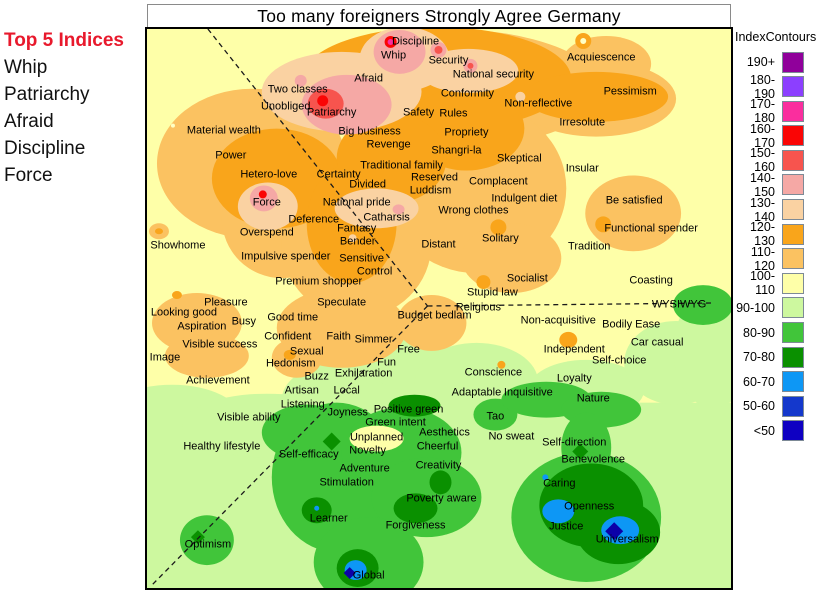  I want to click on legend-row: 180-190, so click(774, 87).